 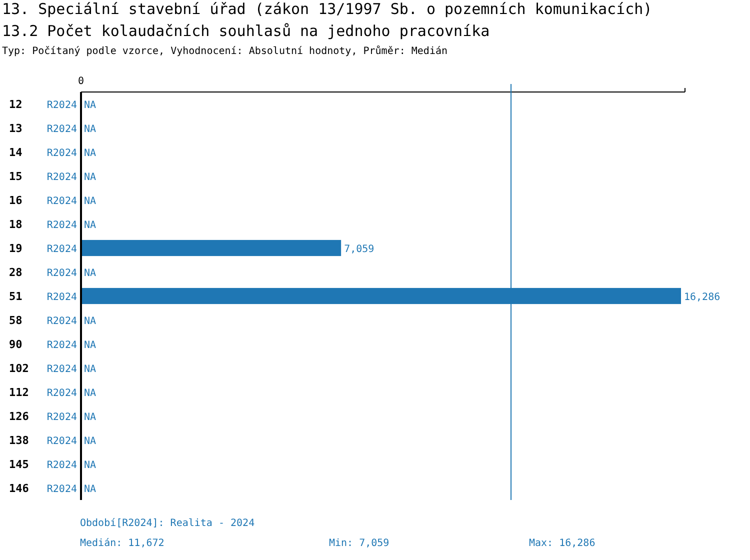 What do you see at coordinates (19, 488) in the screenshot?
I see `y-tick-label: 146` at bounding box center [19, 488].